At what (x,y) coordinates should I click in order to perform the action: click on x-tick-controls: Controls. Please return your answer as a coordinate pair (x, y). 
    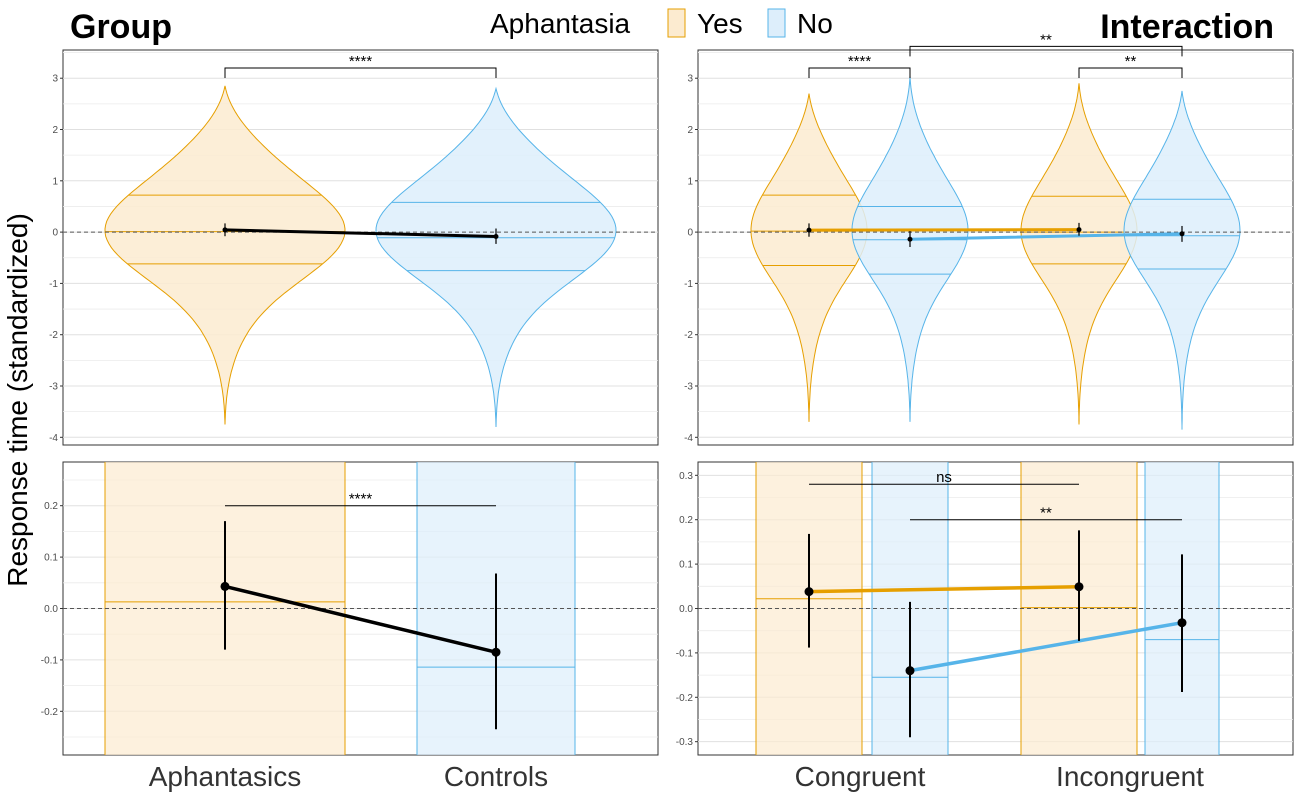
    Looking at the image, I should click on (496, 776).